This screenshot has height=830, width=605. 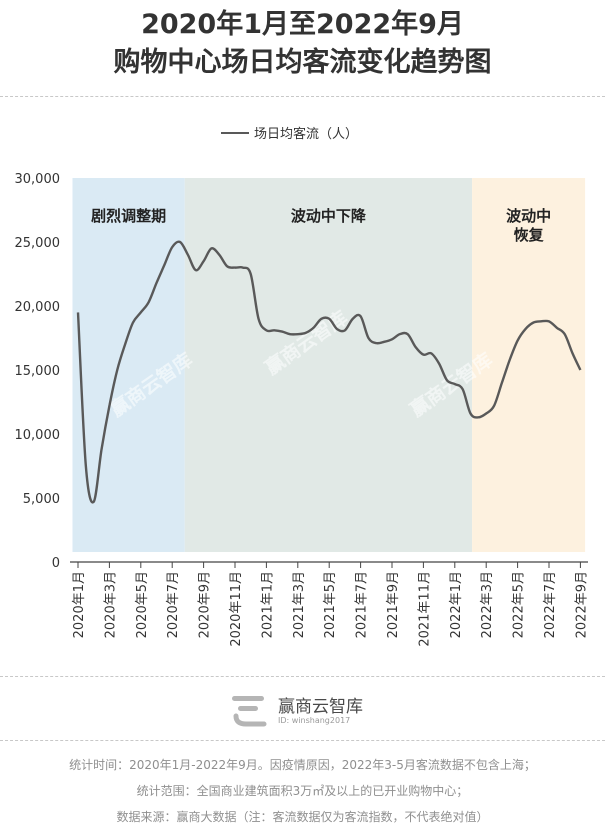 I want to click on x-tick-label: 2020年9月, so click(x=205, y=604).